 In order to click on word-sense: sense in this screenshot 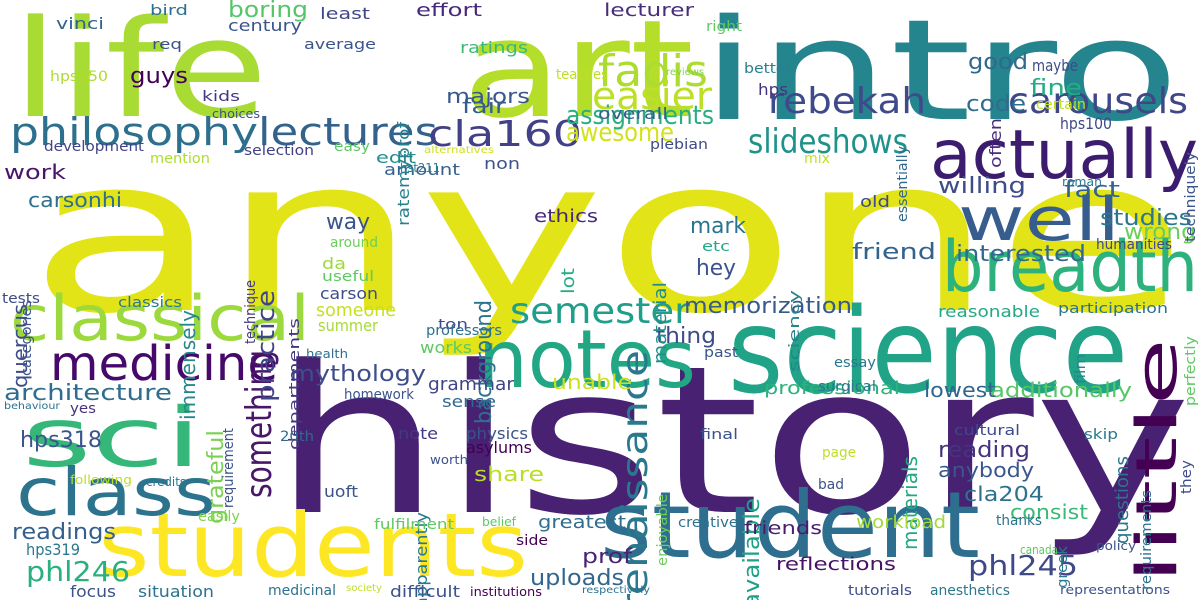, I will do `click(469, 401)`.